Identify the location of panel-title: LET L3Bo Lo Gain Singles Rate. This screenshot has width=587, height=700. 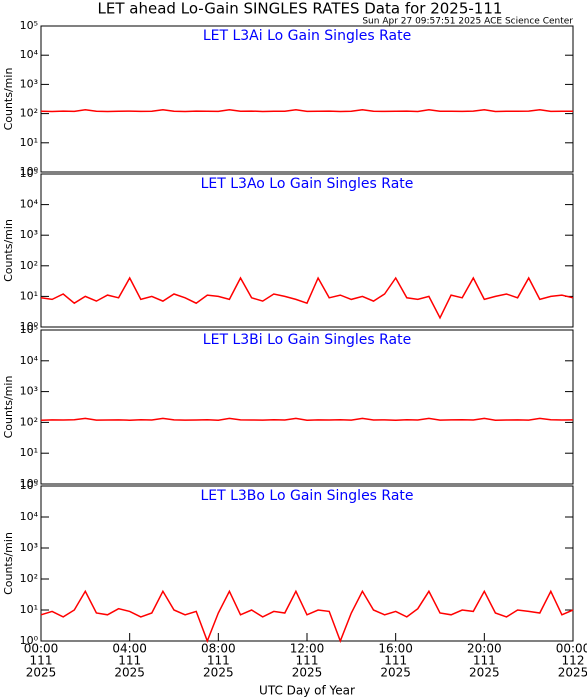
(306, 496).